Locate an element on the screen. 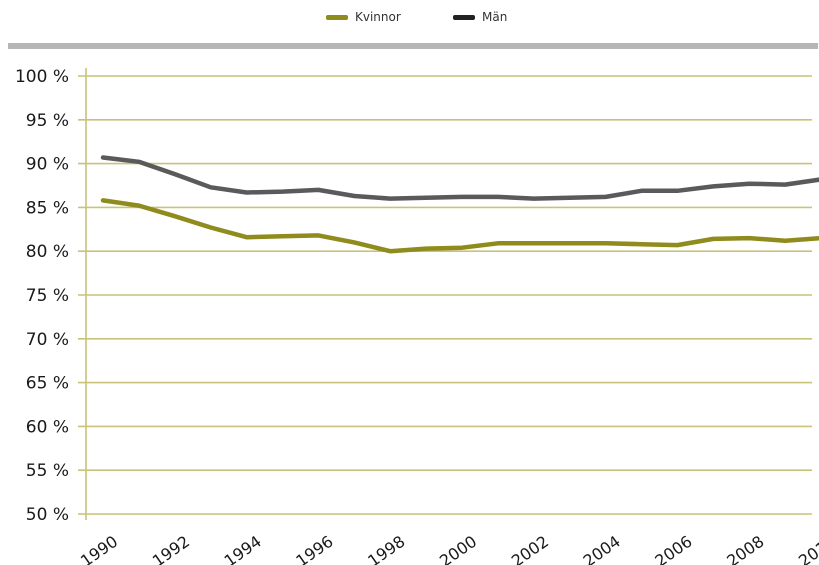 This screenshot has width=819, height=565. series-line-man is located at coordinates (459, 178).